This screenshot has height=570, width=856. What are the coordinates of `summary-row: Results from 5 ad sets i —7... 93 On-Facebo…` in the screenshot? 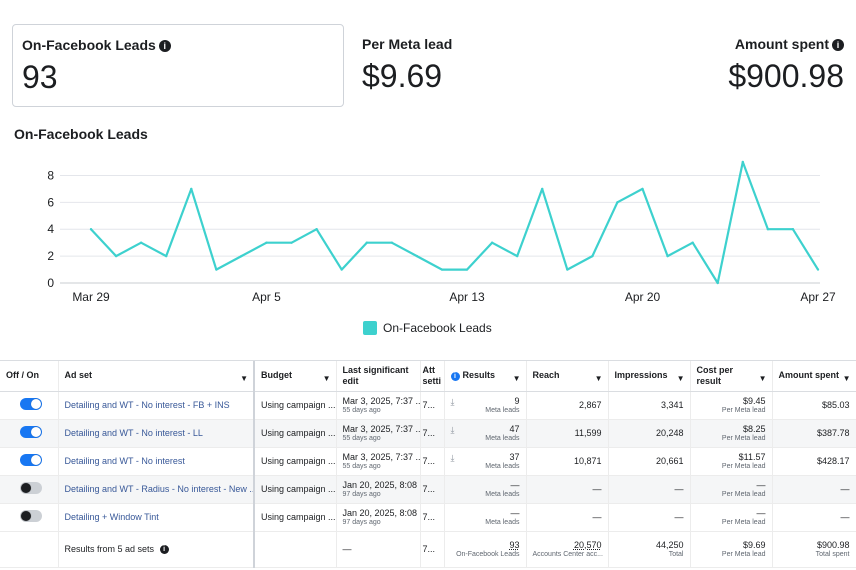 It's located at (428, 549).